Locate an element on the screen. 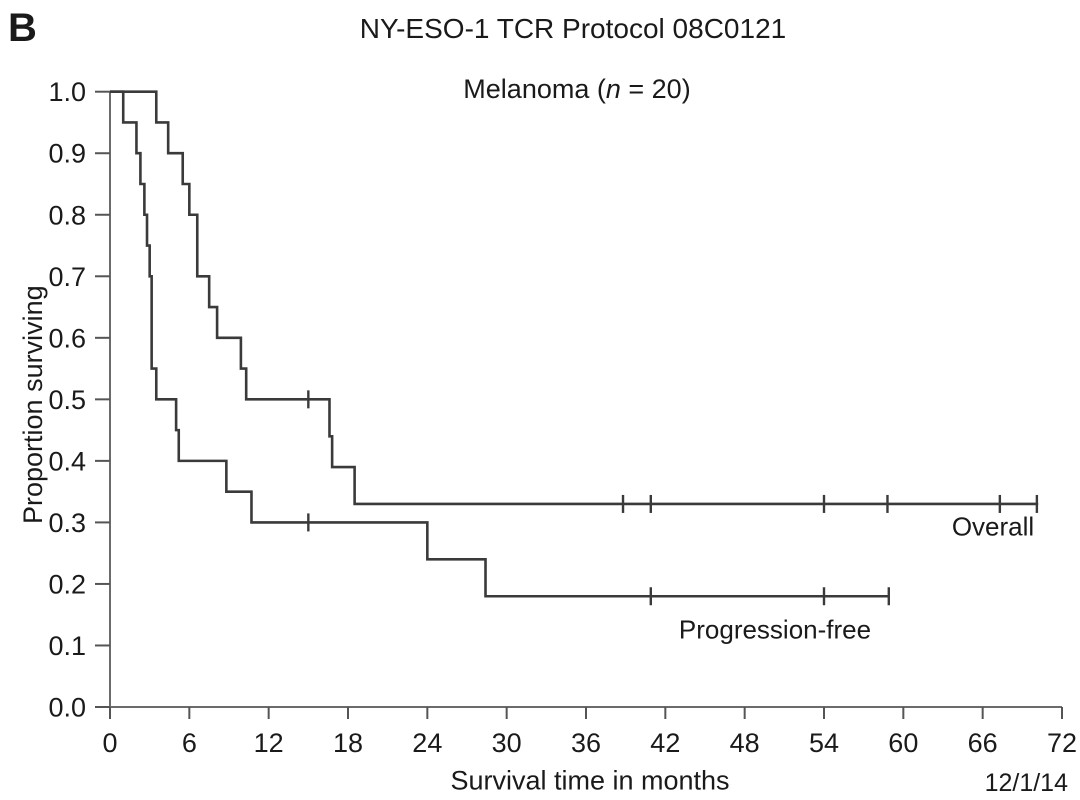  x-tick-label: 6 is located at coordinates (189, 743).